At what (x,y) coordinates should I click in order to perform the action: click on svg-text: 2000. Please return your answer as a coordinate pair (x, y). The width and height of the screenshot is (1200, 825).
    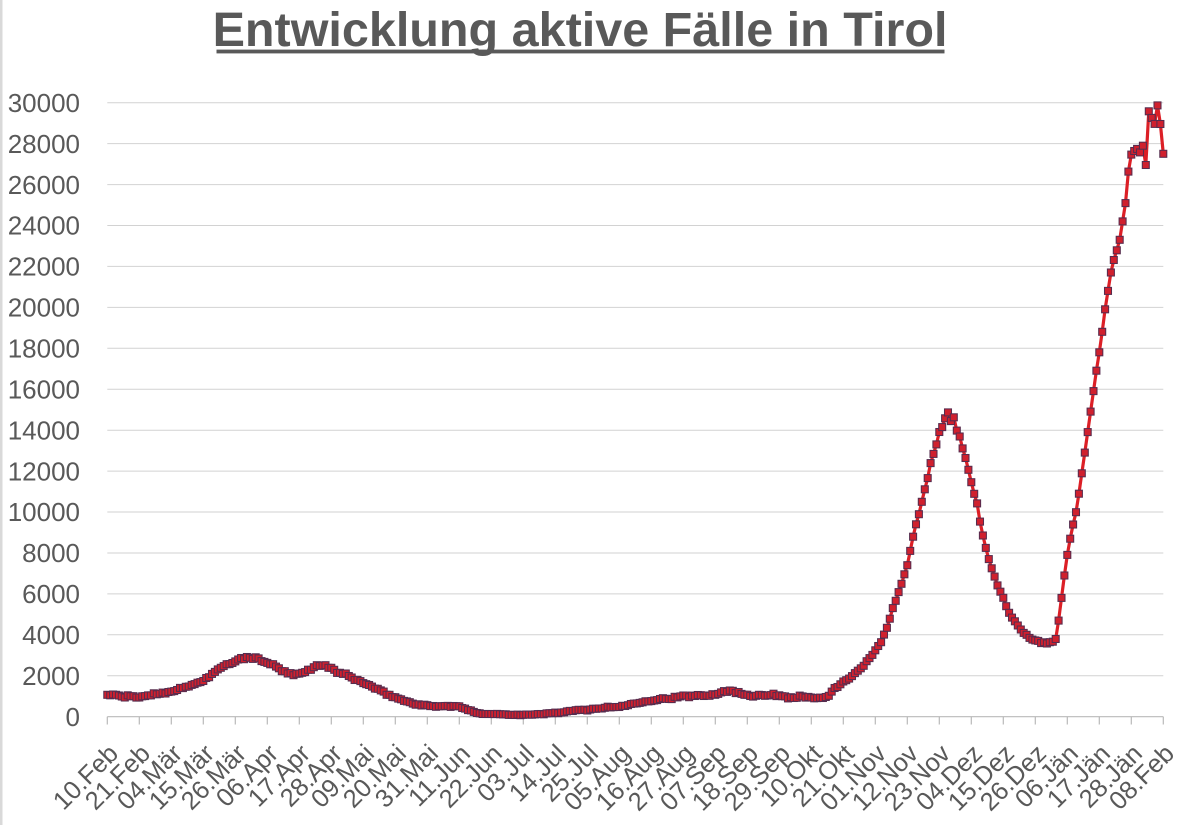
    Looking at the image, I should click on (51, 676).